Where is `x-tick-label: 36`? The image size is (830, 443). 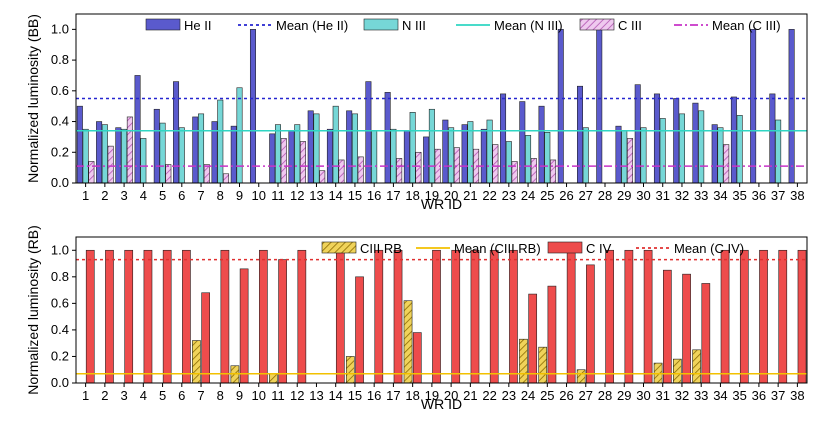 x-tick-label: 36 is located at coordinates (759, 195).